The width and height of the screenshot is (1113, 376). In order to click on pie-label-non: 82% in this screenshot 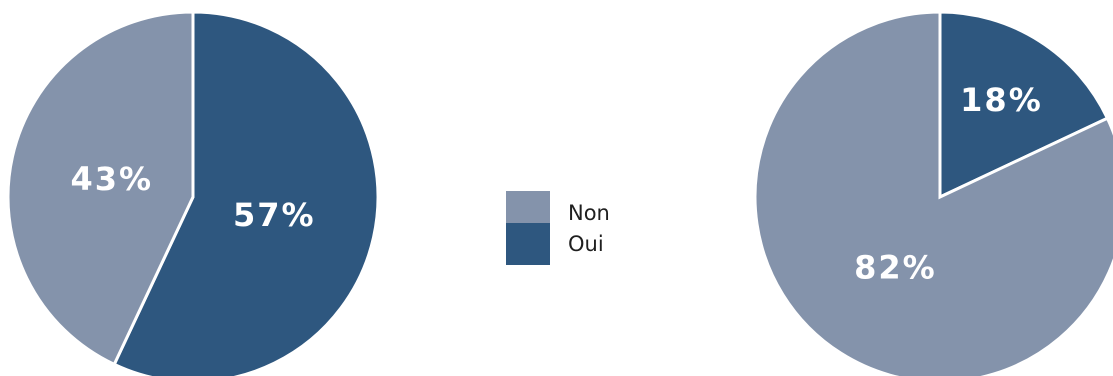, I will do `click(895, 267)`.